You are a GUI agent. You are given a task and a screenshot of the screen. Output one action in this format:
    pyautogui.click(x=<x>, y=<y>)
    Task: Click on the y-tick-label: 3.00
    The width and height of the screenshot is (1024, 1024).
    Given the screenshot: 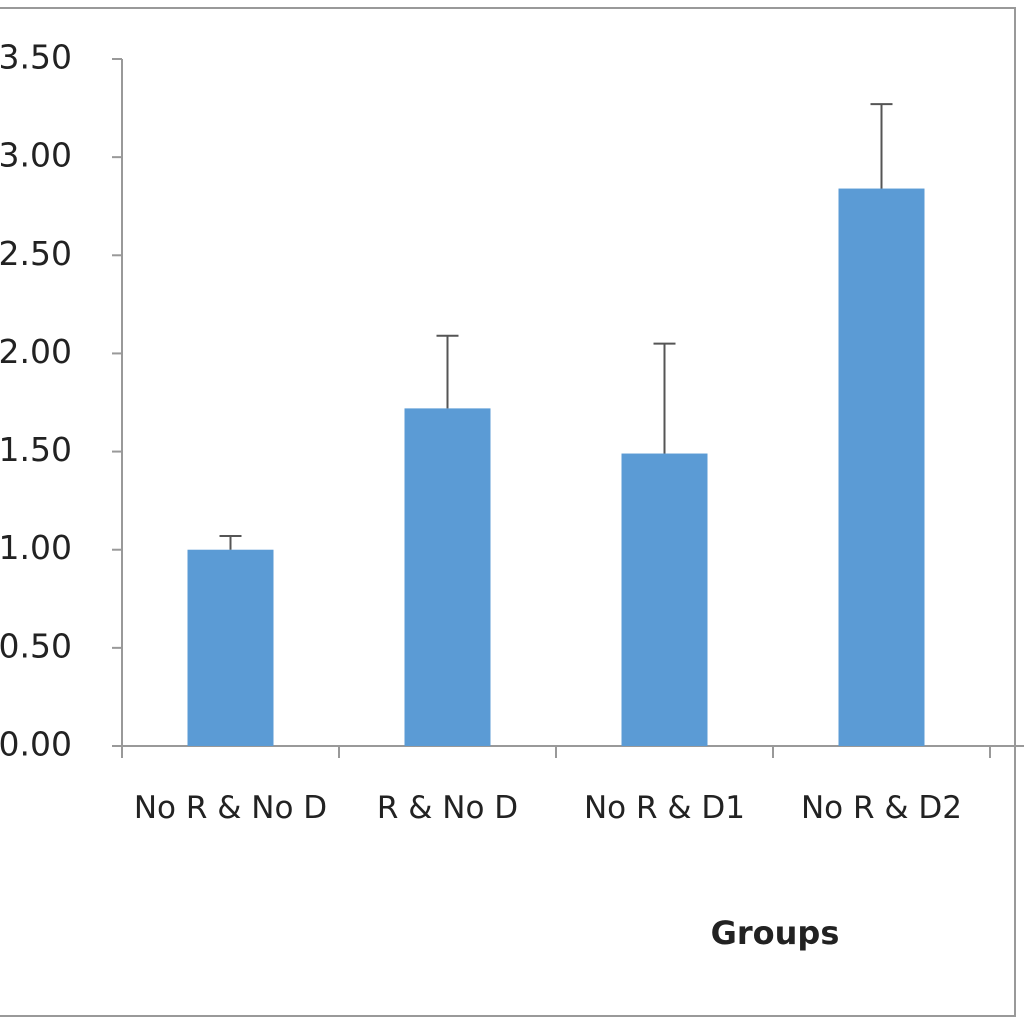 What is the action you would take?
    pyautogui.click(x=36, y=155)
    